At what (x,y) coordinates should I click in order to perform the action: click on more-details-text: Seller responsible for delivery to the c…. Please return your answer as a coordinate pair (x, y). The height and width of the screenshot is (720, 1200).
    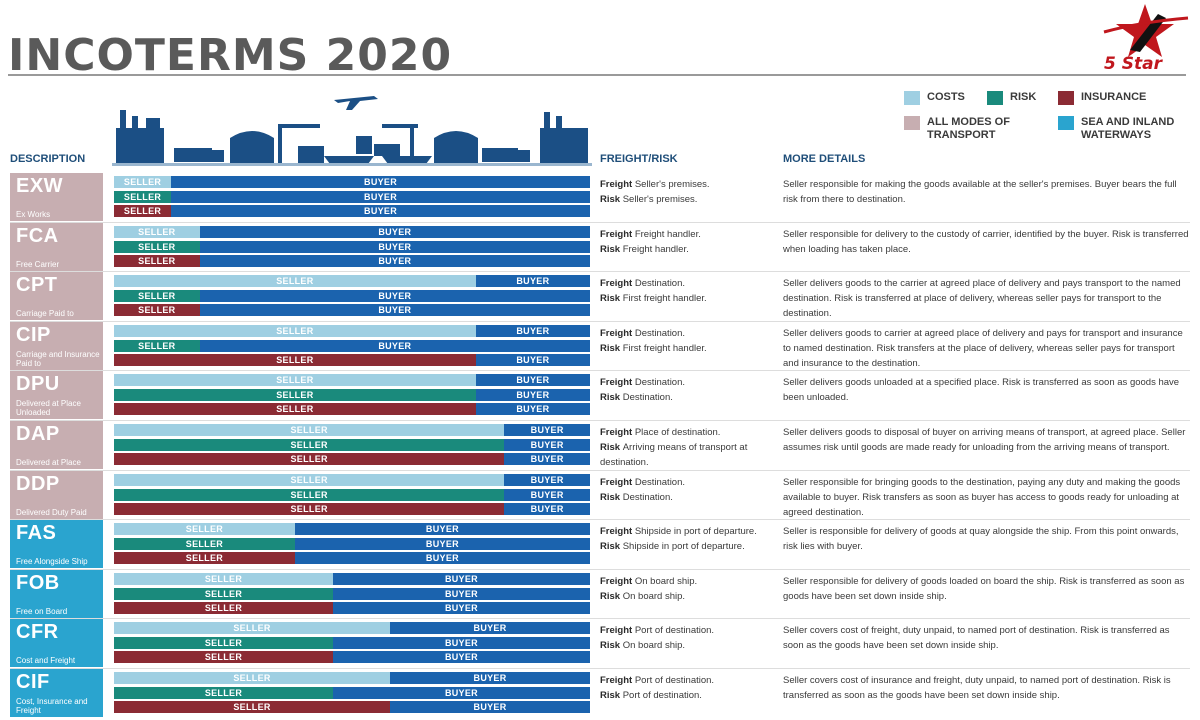
    Looking at the image, I should click on (986, 242).